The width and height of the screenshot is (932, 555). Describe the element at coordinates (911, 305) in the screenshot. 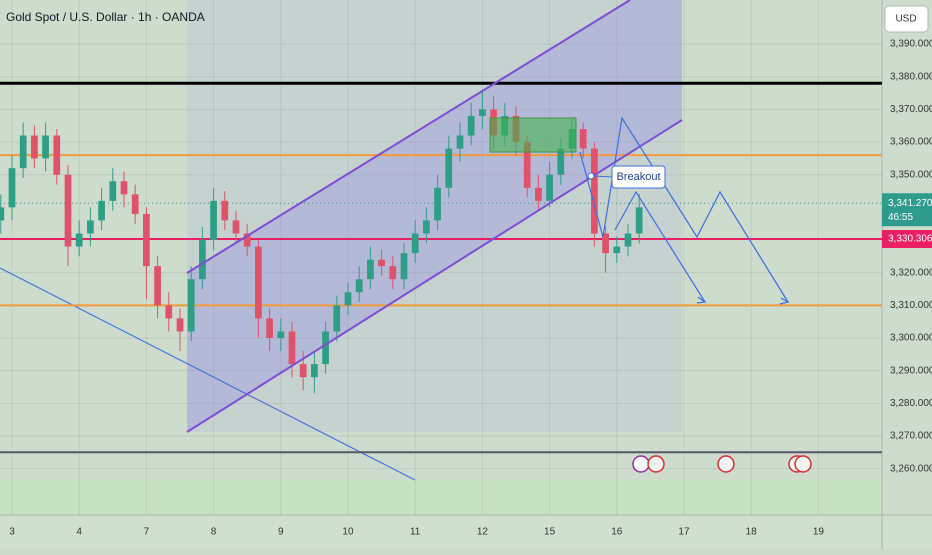

I see `y-tick-label: 3,310.000` at that location.